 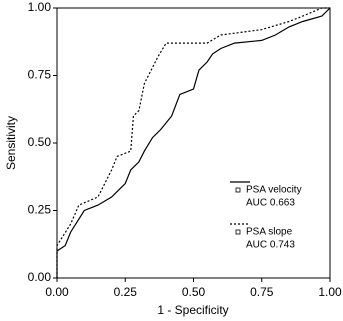 What do you see at coordinates (11, 143) in the screenshot?
I see `y-axis-label: Sensitivity` at bounding box center [11, 143].